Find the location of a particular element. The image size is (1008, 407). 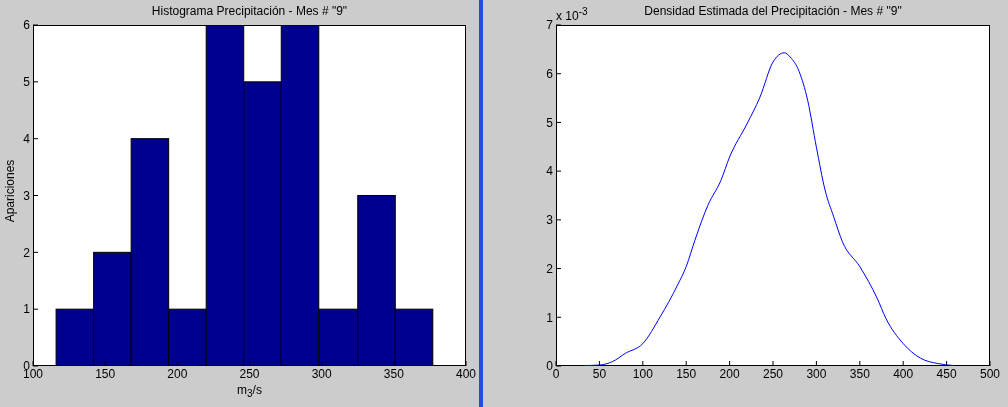

text: x 10$^{-3}$ is located at coordinates (572, 14).